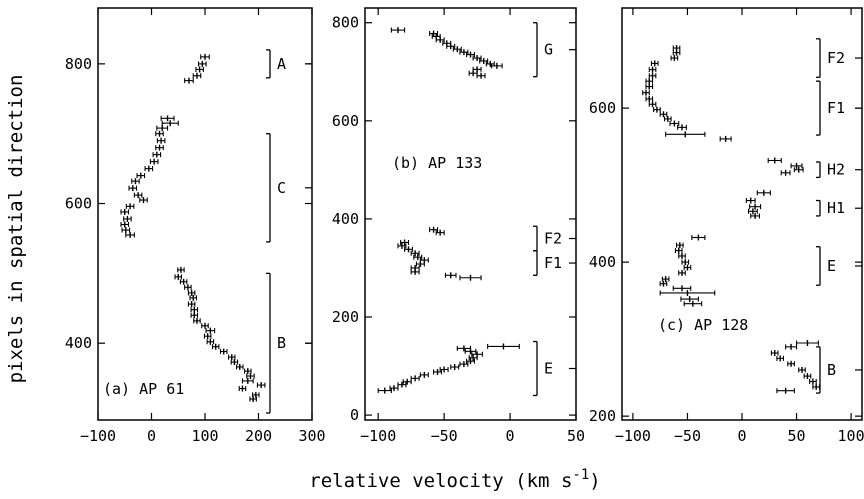  I want to click on panel-2-region-e: E, so click(554, 368).